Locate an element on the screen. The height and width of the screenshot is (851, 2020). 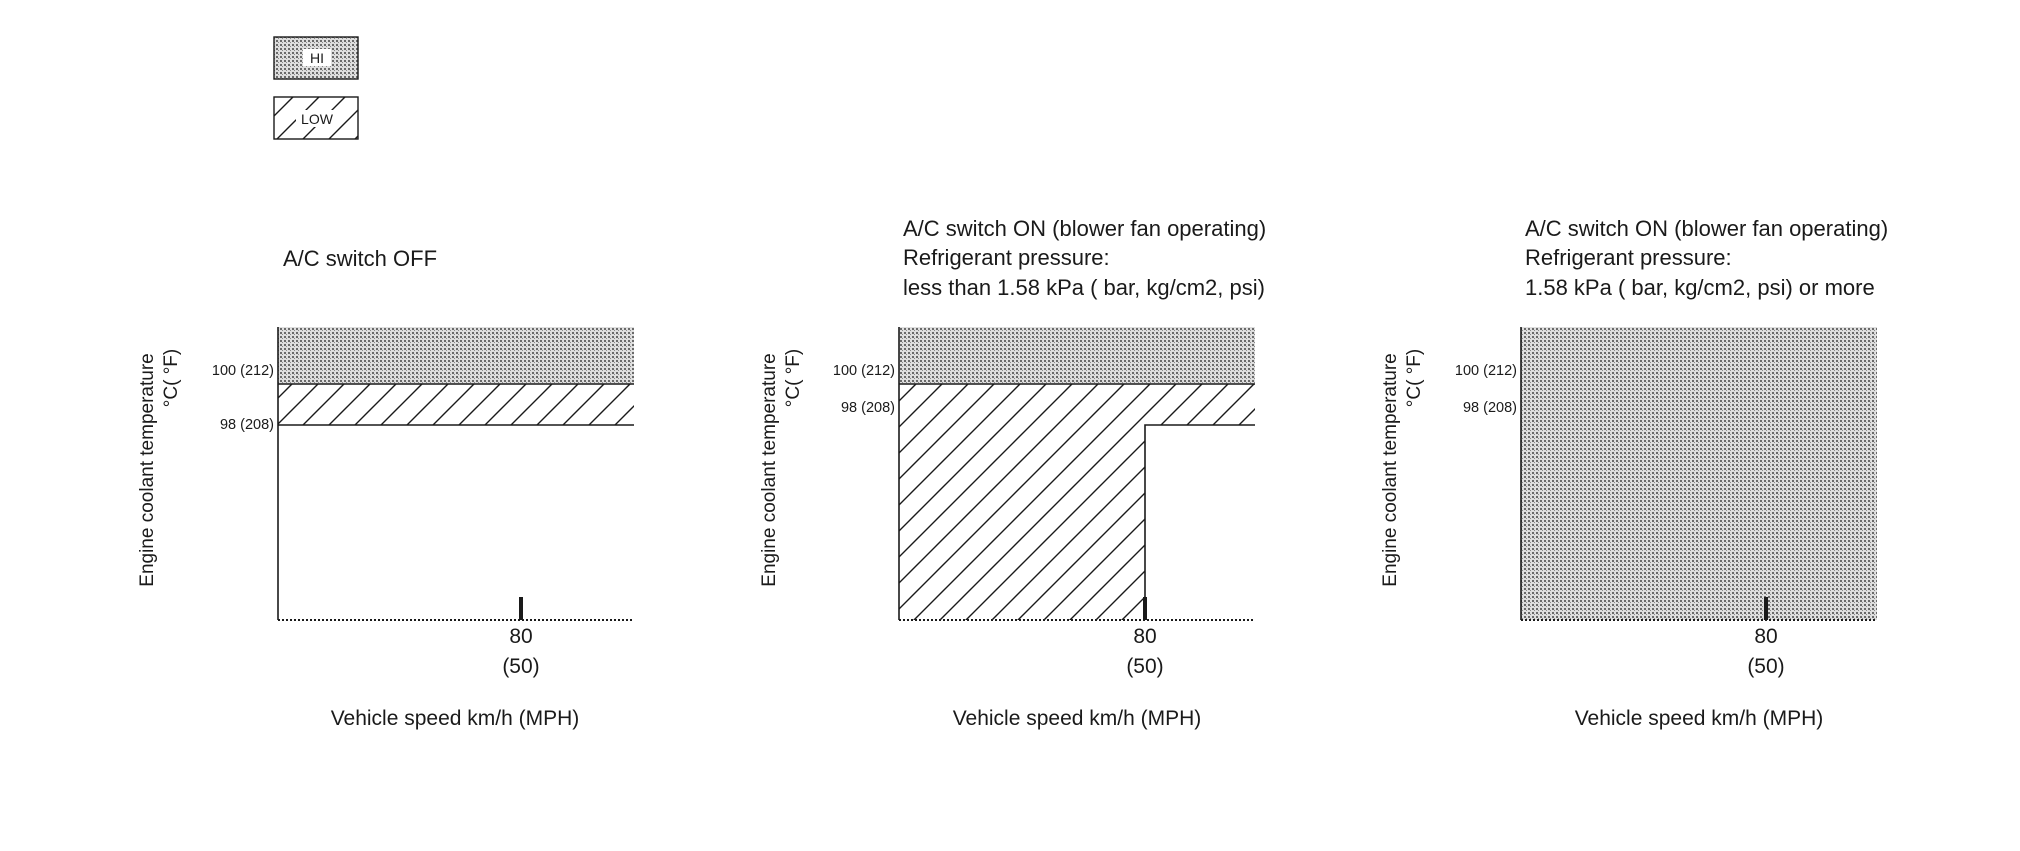
hi-label-bg is located at coordinates (317, 57).